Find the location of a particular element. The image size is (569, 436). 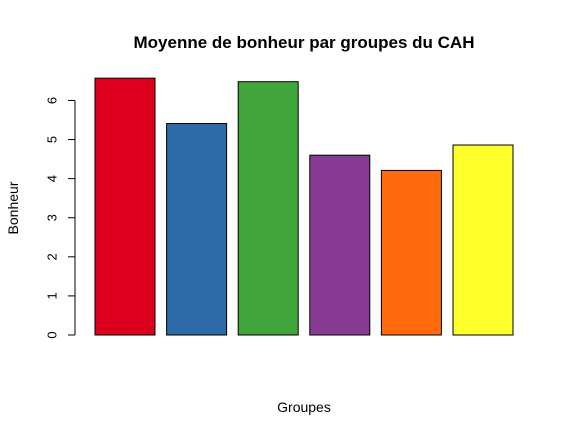

y-axis-label: Bonheur is located at coordinates (13, 207).